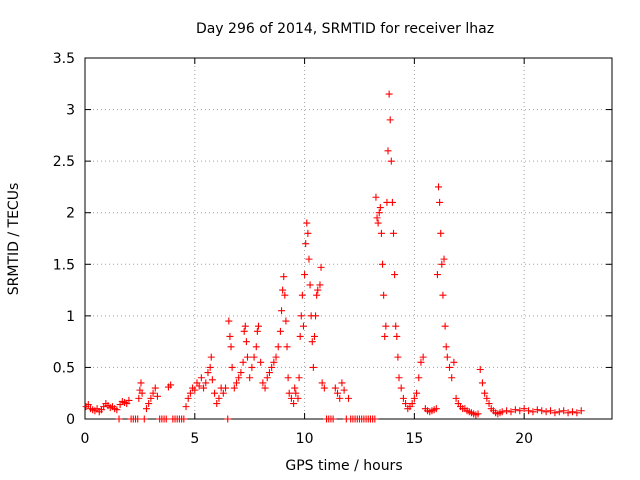  Describe the element at coordinates (70, 214) in the screenshot. I see `y-tick-label: 2` at that location.